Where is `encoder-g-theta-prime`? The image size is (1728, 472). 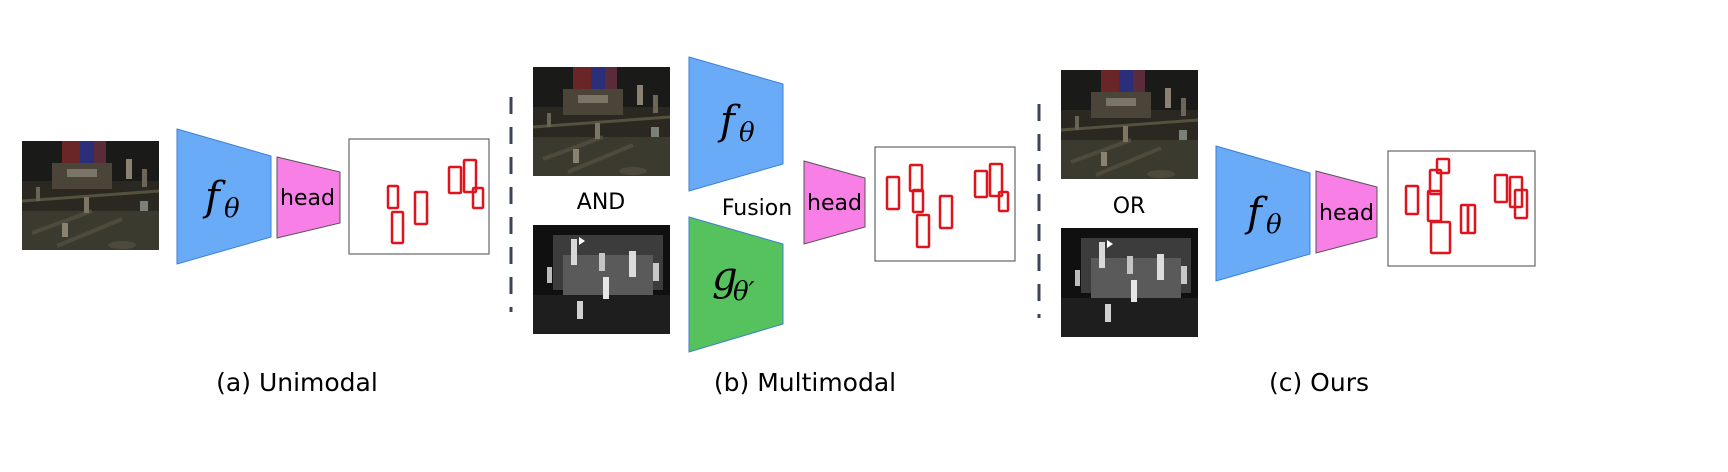
encoder-g-theta-prime is located at coordinates (736, 284).